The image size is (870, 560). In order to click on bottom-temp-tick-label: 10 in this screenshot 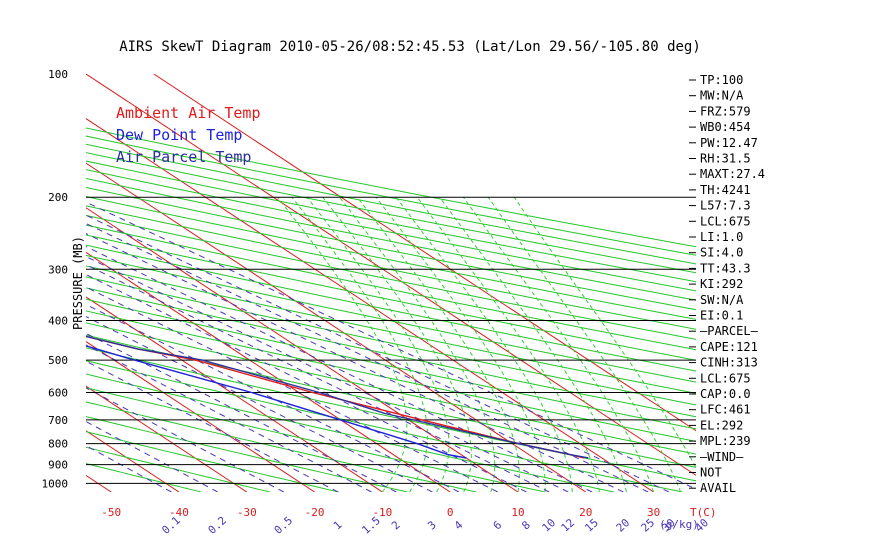, I will do `click(517, 512)`.